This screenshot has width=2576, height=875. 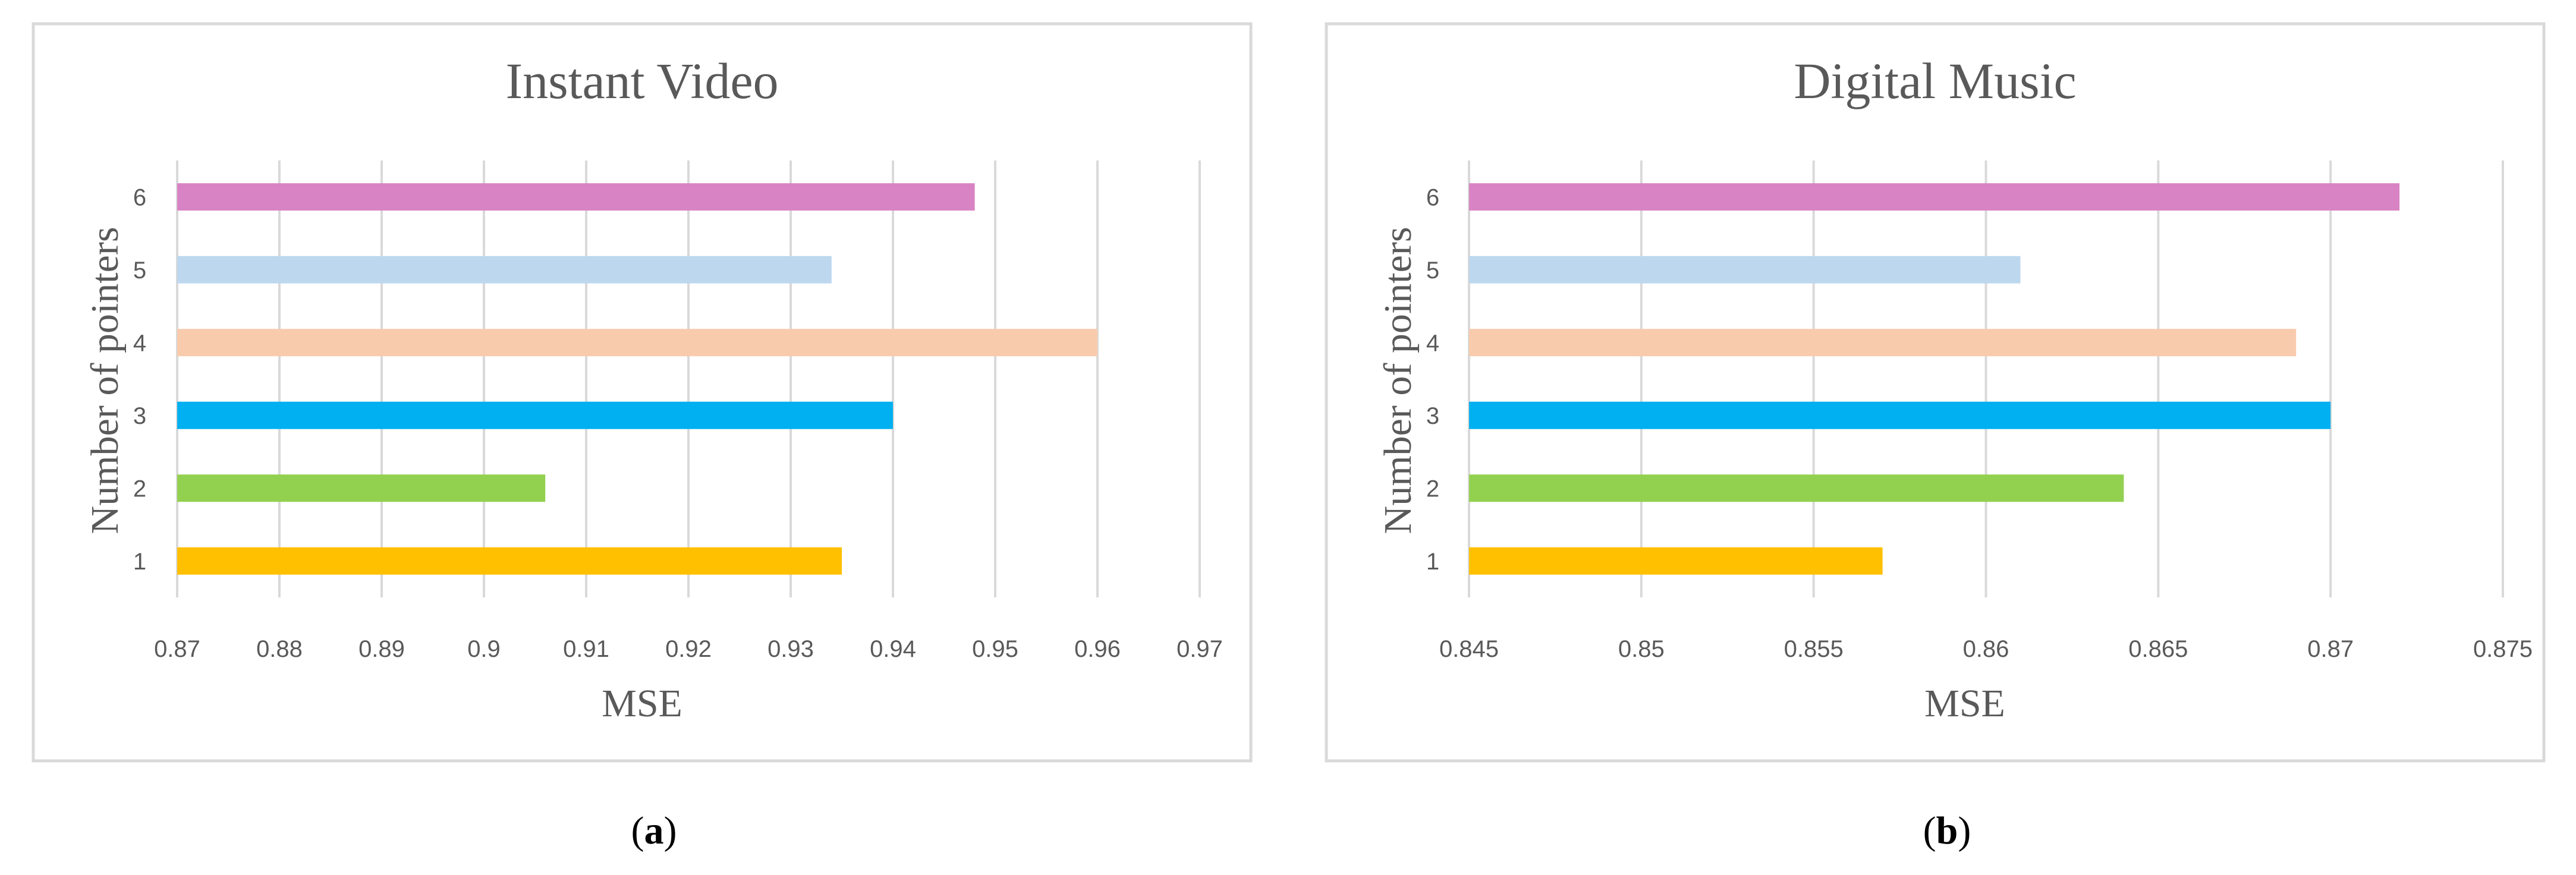 I want to click on x-tick-label: 0.845, so click(x=1469, y=649).